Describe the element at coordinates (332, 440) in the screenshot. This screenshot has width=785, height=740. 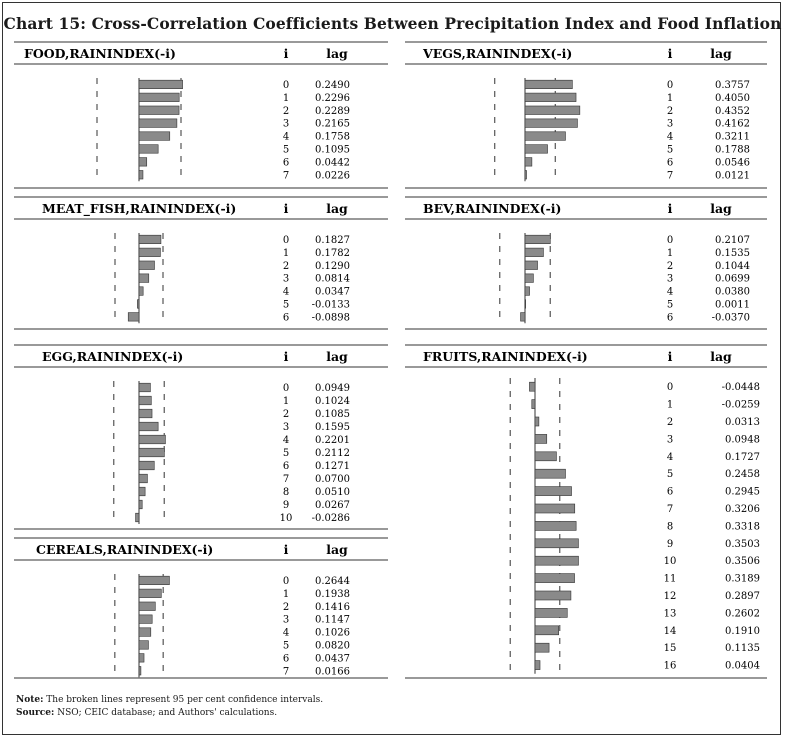
I see `coefficient-label: 0.2201` at that location.